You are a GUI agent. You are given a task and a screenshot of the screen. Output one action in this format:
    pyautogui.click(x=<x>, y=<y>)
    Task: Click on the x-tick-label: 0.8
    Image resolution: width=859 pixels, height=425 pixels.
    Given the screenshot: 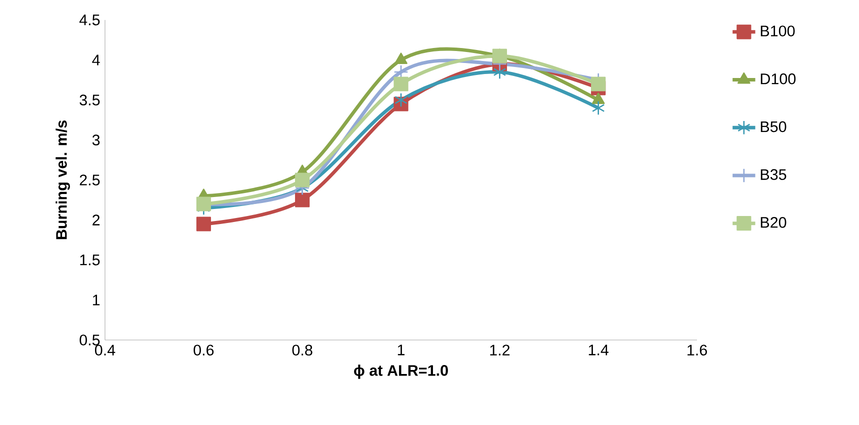 What is the action you would take?
    pyautogui.click(x=302, y=350)
    